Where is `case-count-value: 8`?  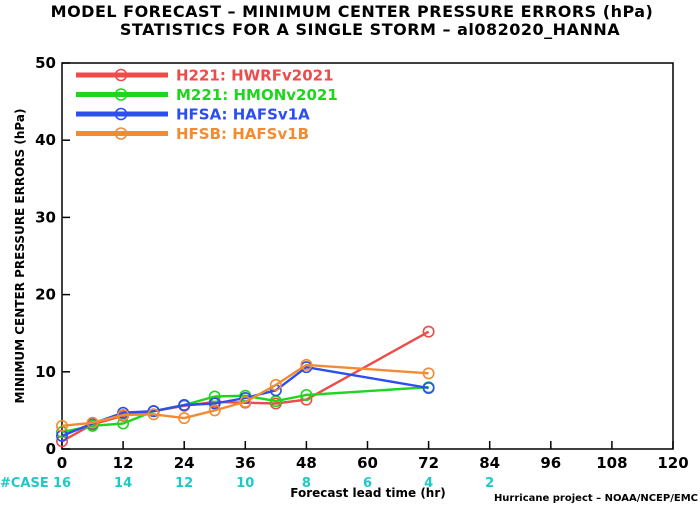 case-count-value: 8 is located at coordinates (306, 483).